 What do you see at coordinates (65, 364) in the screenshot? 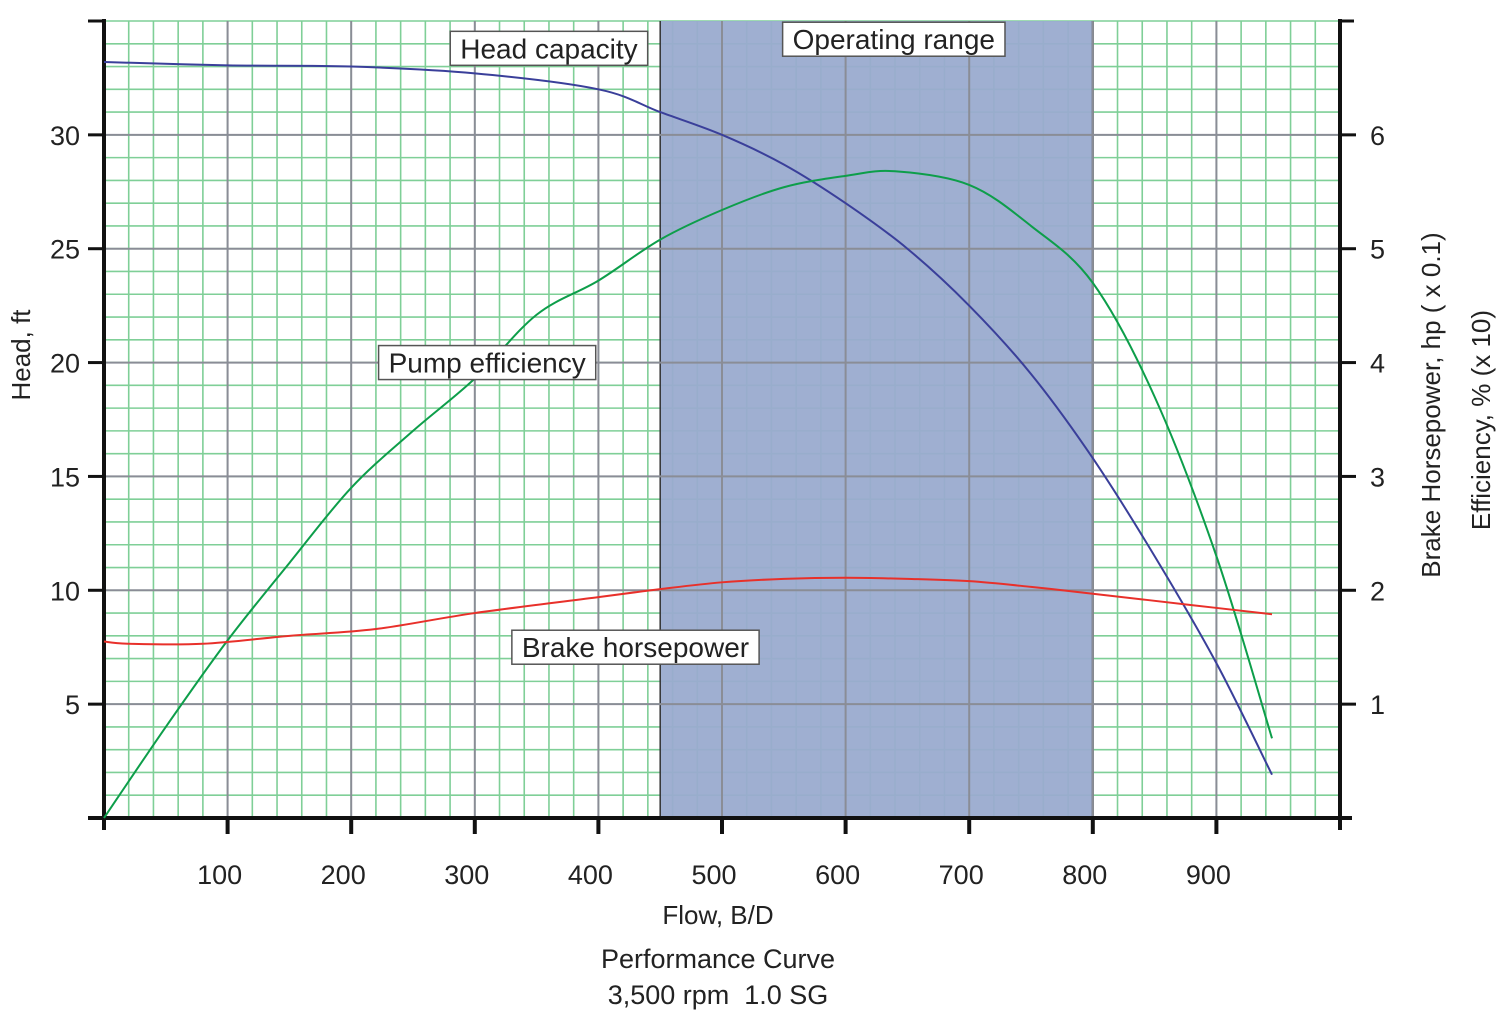
I see `y-tick-label: 20` at bounding box center [65, 364].